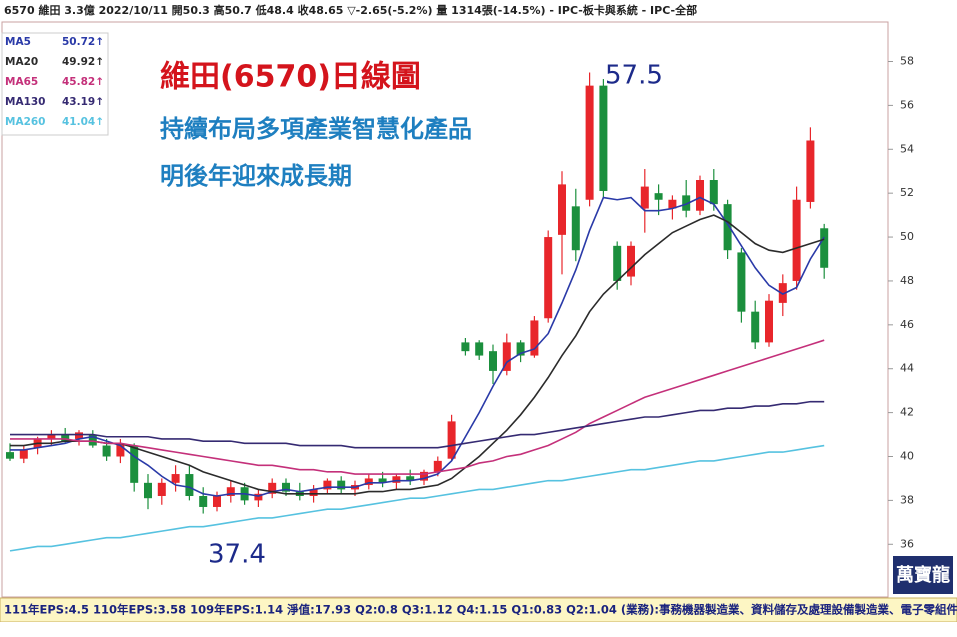 The image size is (957, 637). What do you see at coordinates (907, 61) in the screenshot?
I see `y-tick-label: 58` at bounding box center [907, 61].